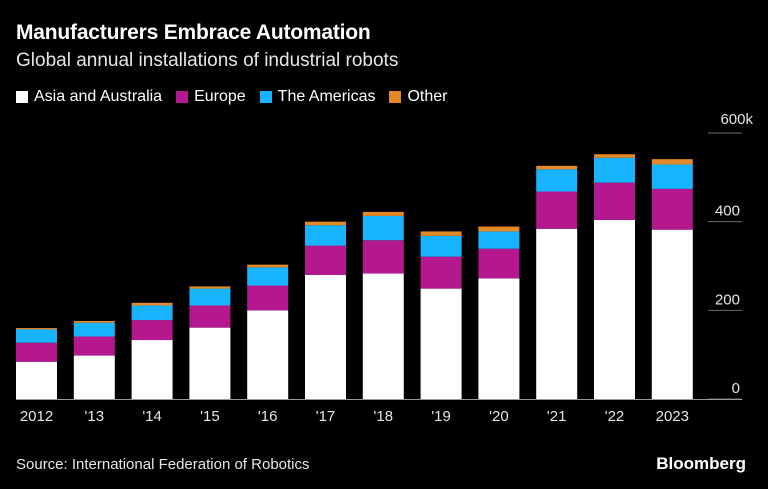  Describe the element at coordinates (265, 97) in the screenshot. I see `legend-swatch-americas` at that location.